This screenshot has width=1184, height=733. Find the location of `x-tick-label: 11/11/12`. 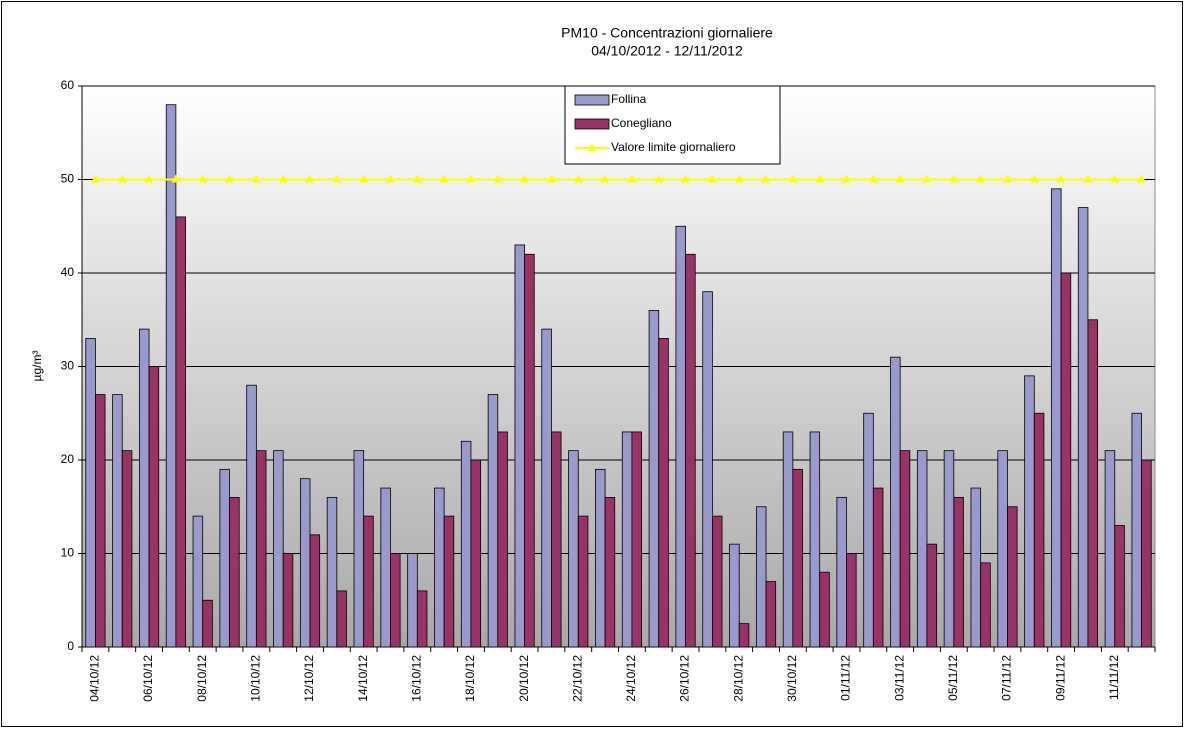

x-tick-label: 11/11/12 is located at coordinates (1114, 677).